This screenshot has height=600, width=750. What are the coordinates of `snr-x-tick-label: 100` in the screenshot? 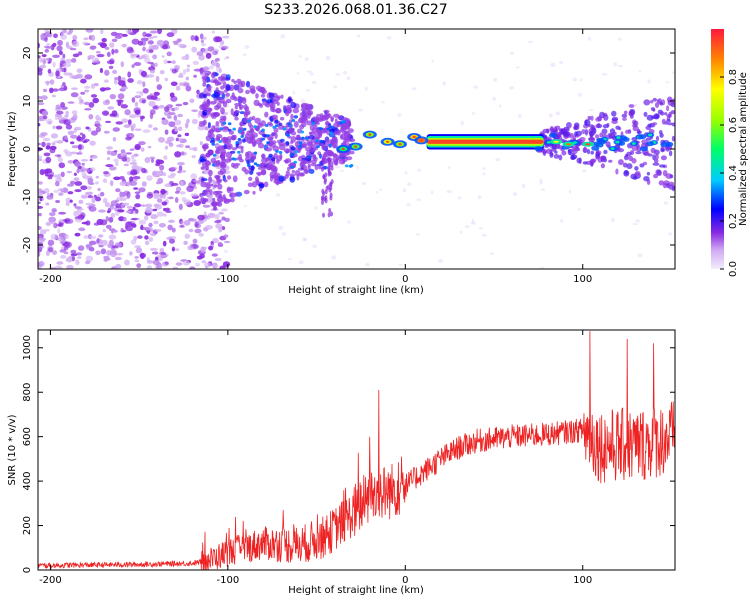 It's located at (582, 580).